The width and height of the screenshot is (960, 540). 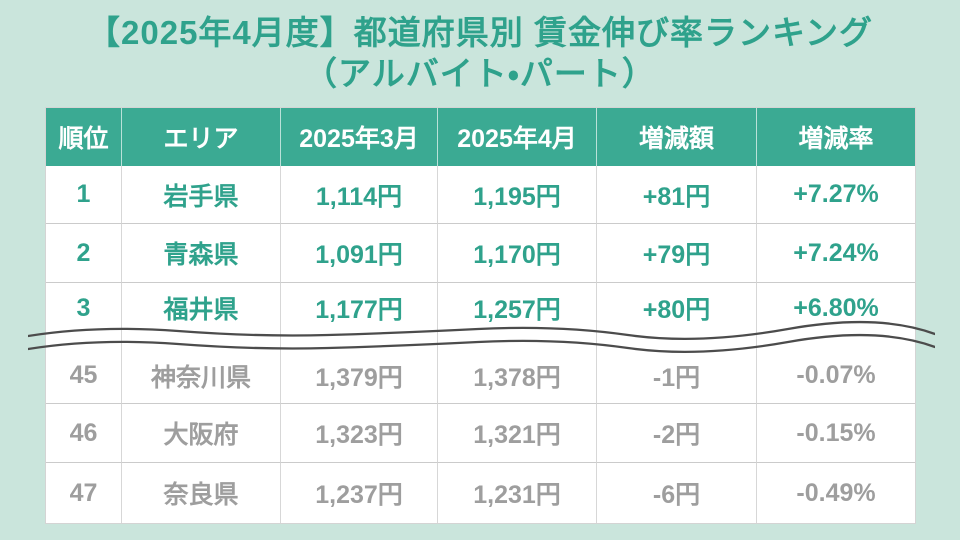 I want to click on march-wage-cell: 1,379円, so click(x=359, y=376).